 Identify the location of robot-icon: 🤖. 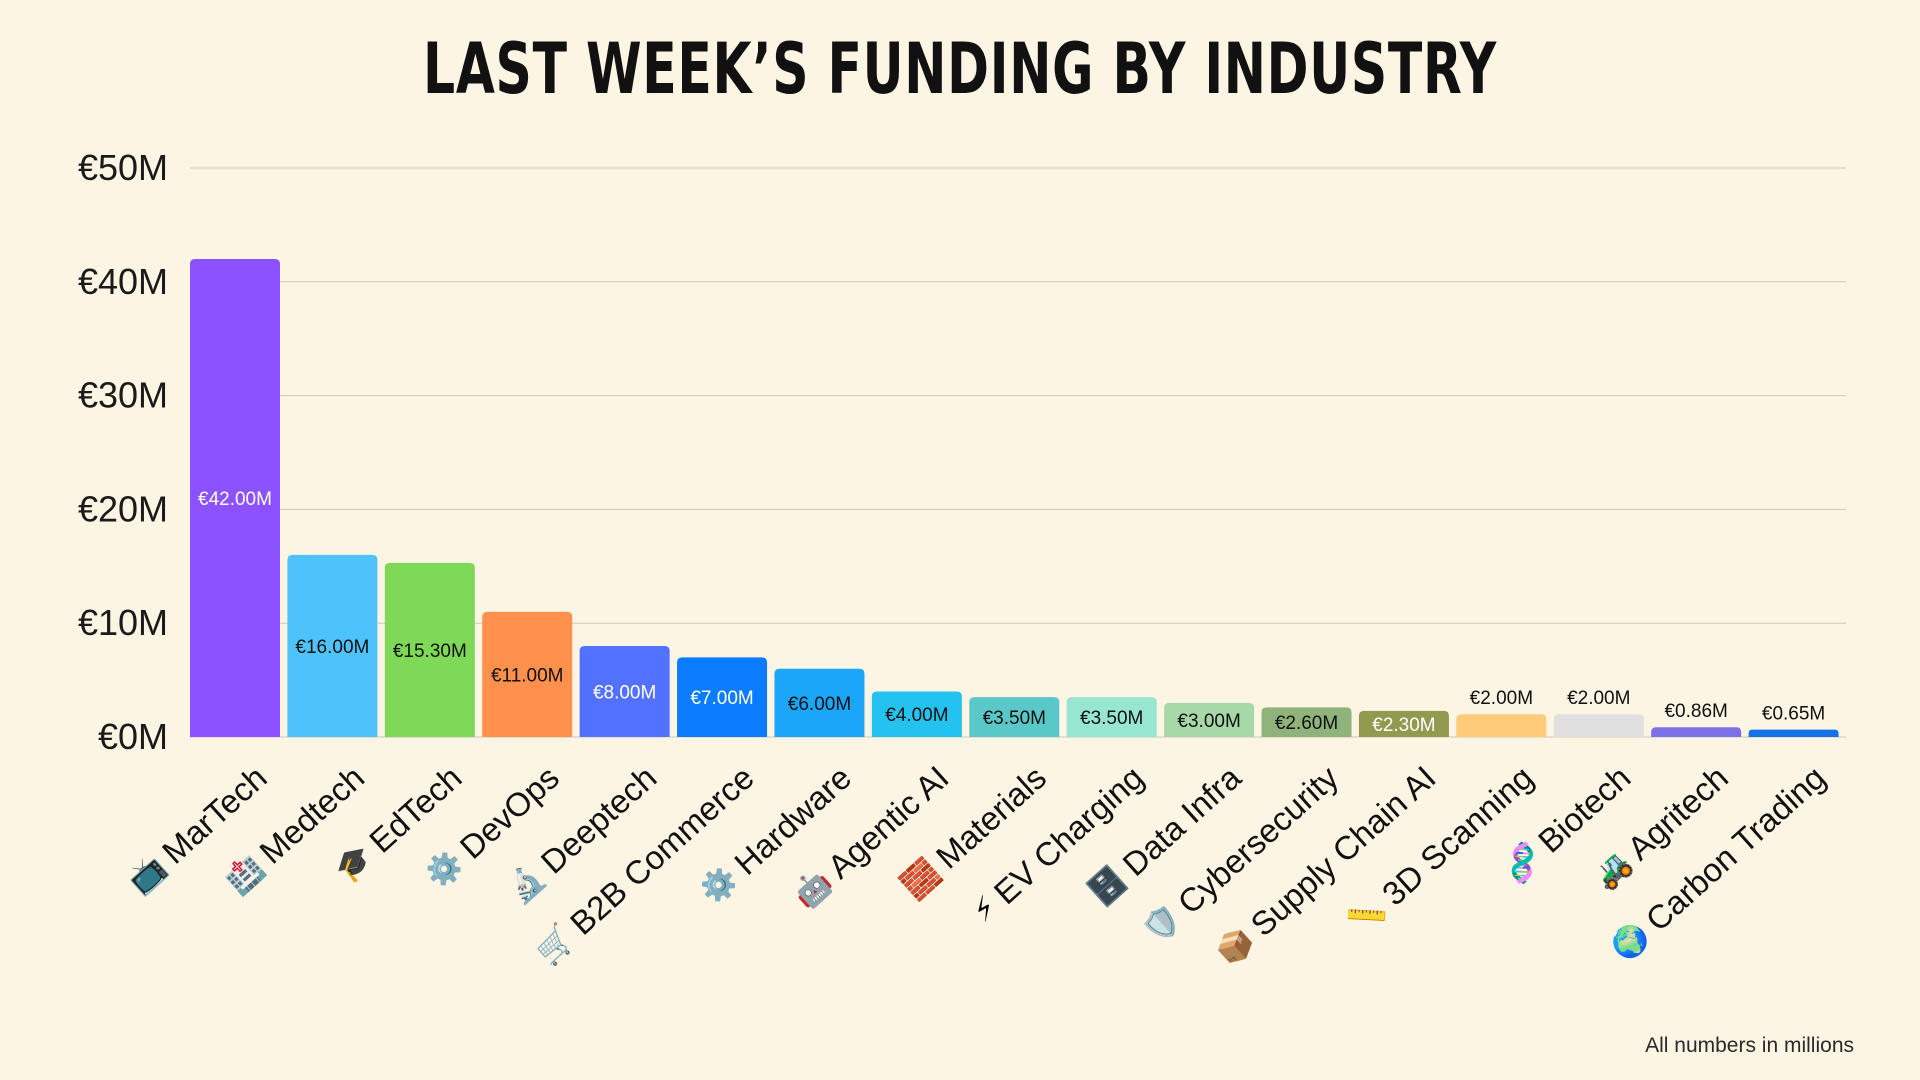
(812, 889).